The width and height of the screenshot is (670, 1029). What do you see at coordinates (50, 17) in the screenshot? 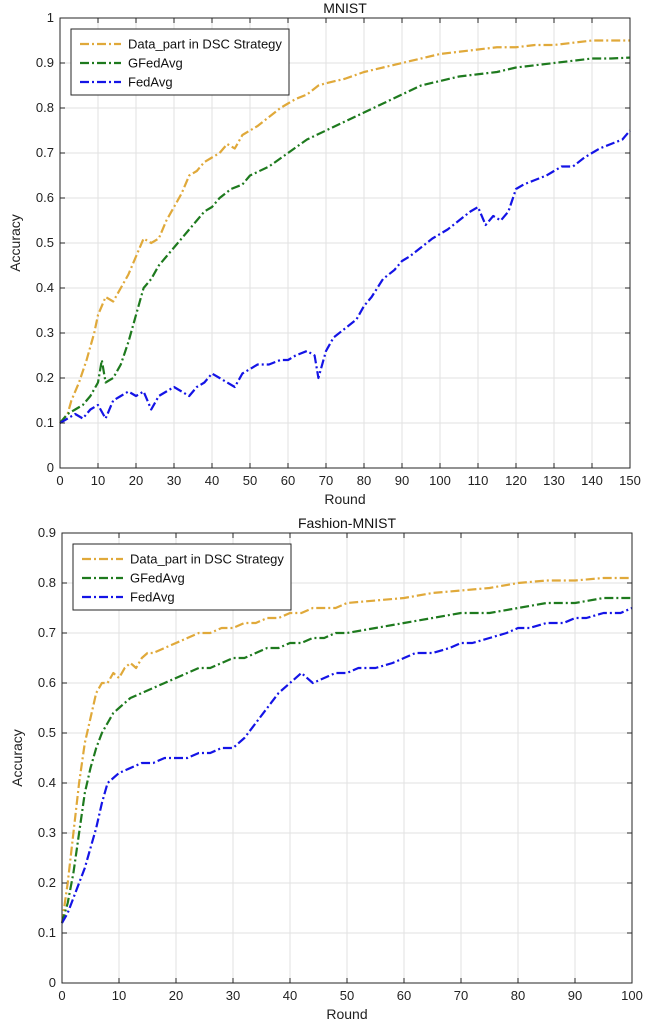
I see `y-tick-label: 1` at bounding box center [50, 17].